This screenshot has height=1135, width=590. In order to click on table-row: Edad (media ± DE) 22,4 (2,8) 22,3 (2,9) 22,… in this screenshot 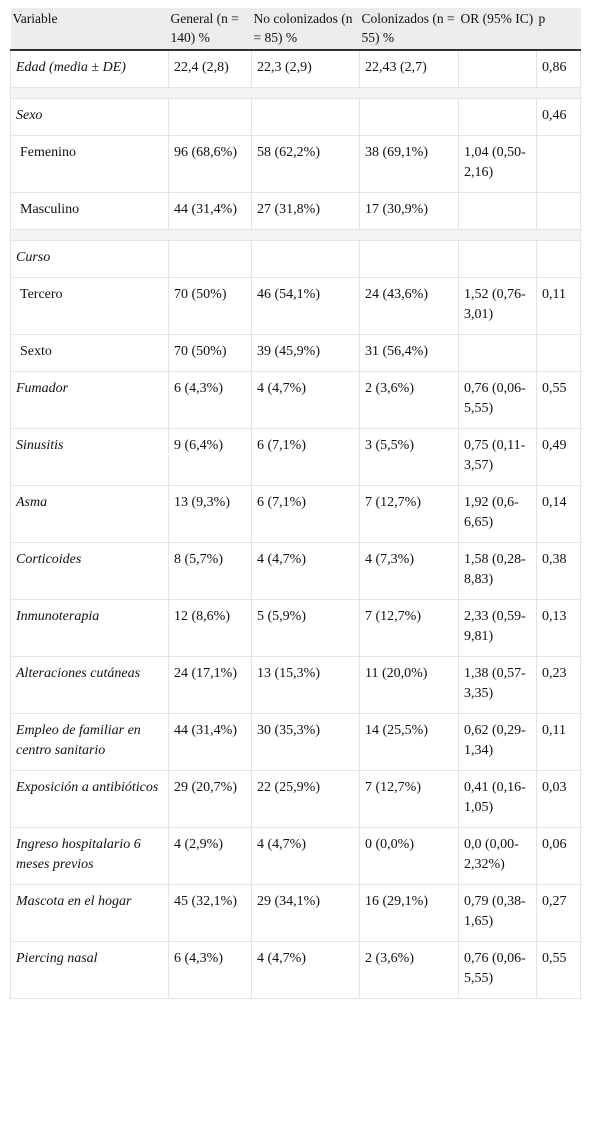, I will do `click(295, 68)`.